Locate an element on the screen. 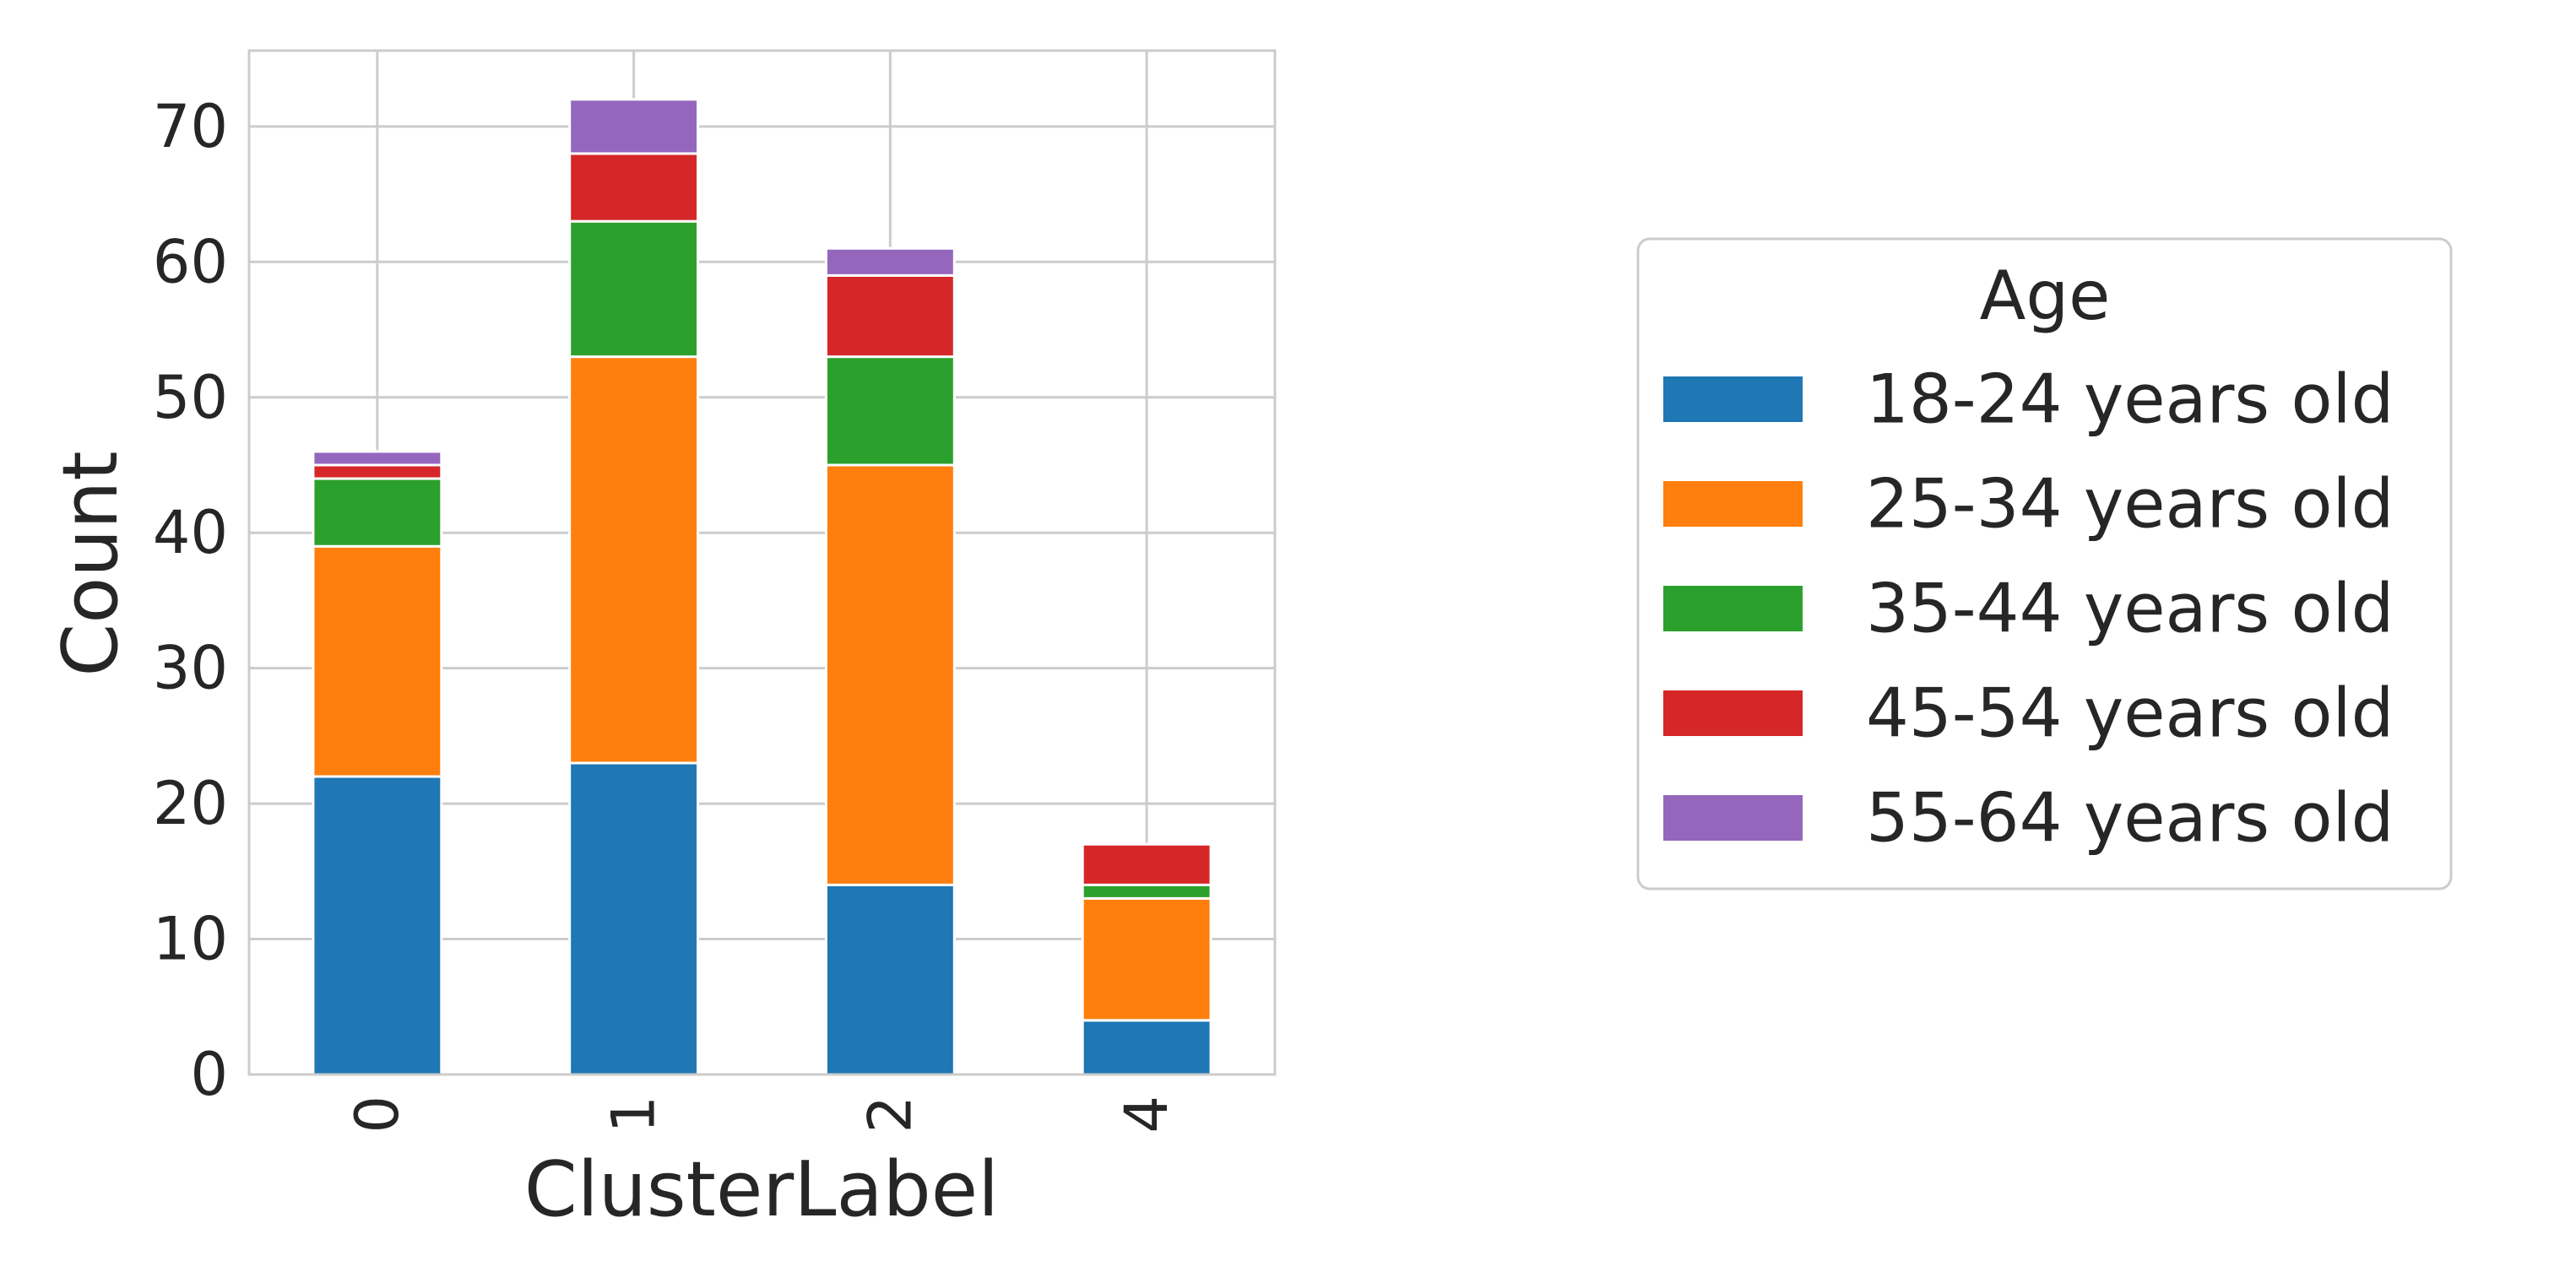 Image resolution: width=2576 pixels, height=1272 pixels. x-tick-label: 2 is located at coordinates (890, 1115).